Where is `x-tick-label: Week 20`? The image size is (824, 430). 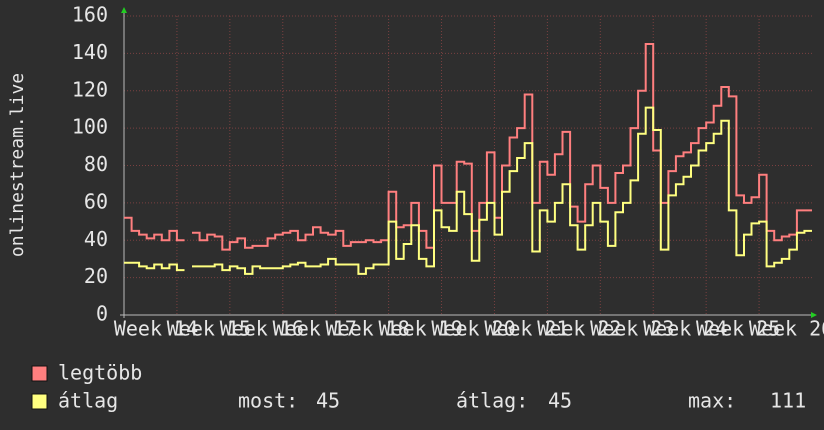
x-tick-label: Week 20 is located at coordinates (473, 329).